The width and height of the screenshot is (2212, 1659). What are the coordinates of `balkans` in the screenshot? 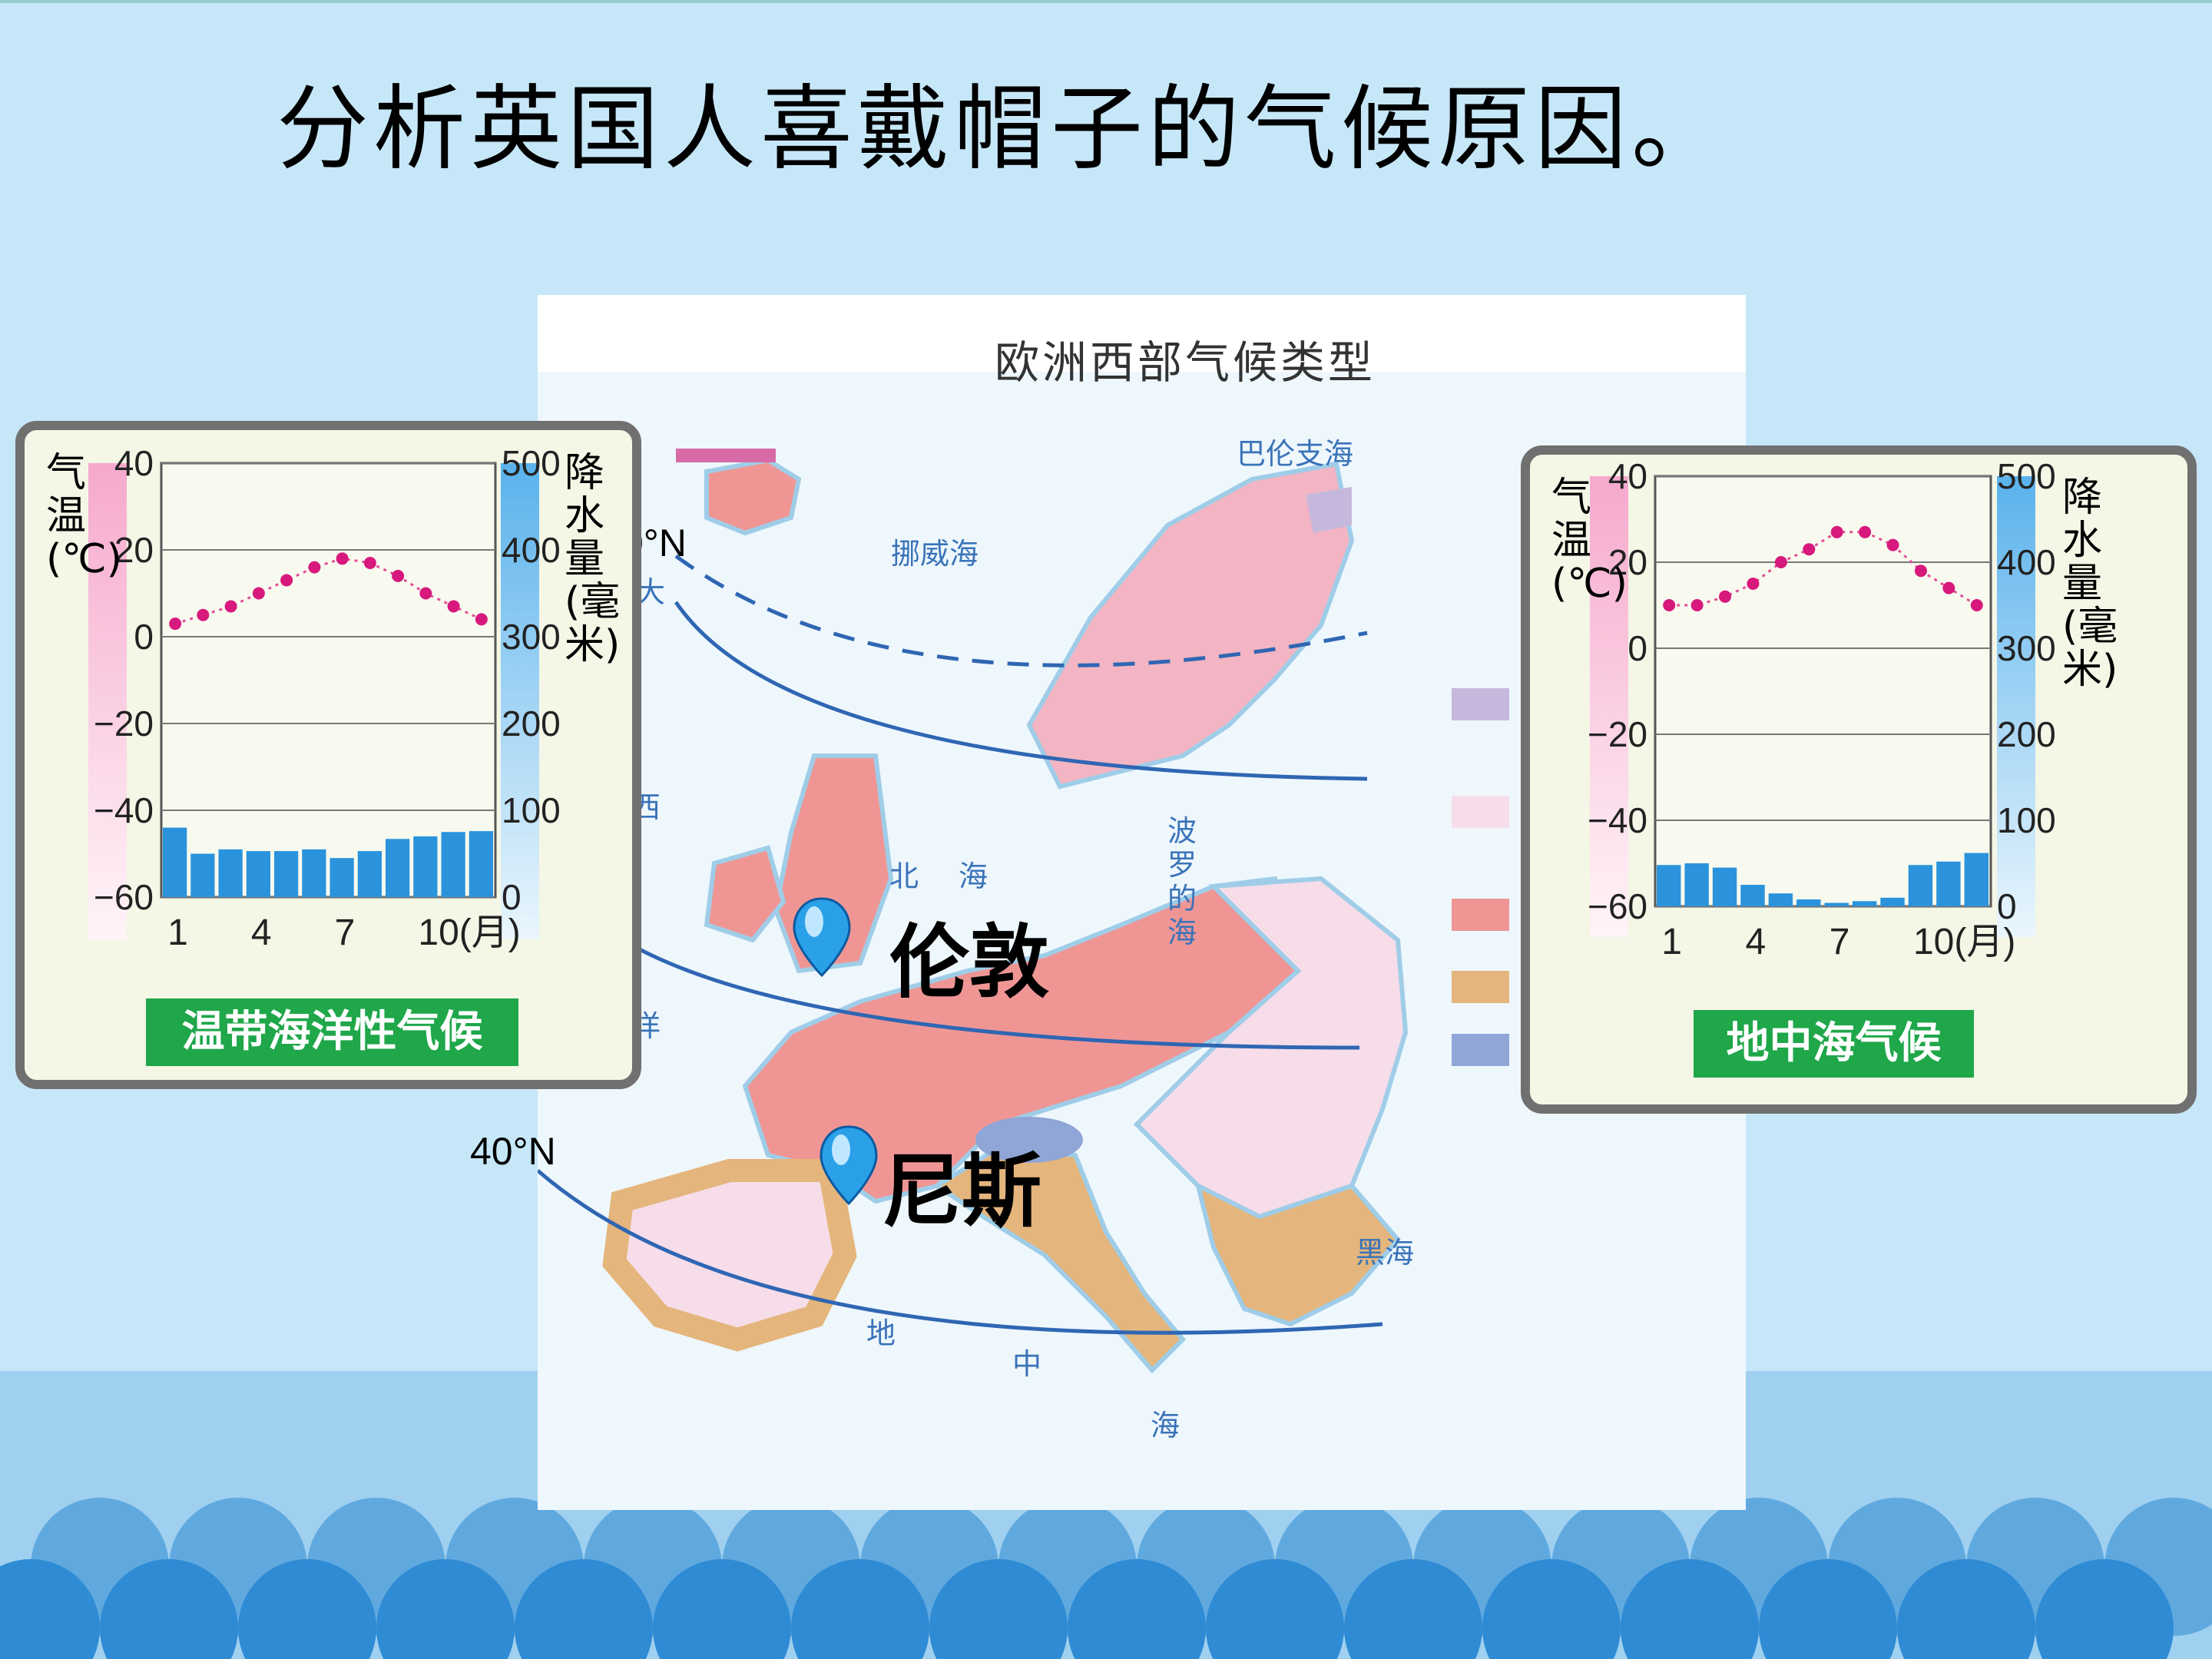 It's located at (1298, 1254).